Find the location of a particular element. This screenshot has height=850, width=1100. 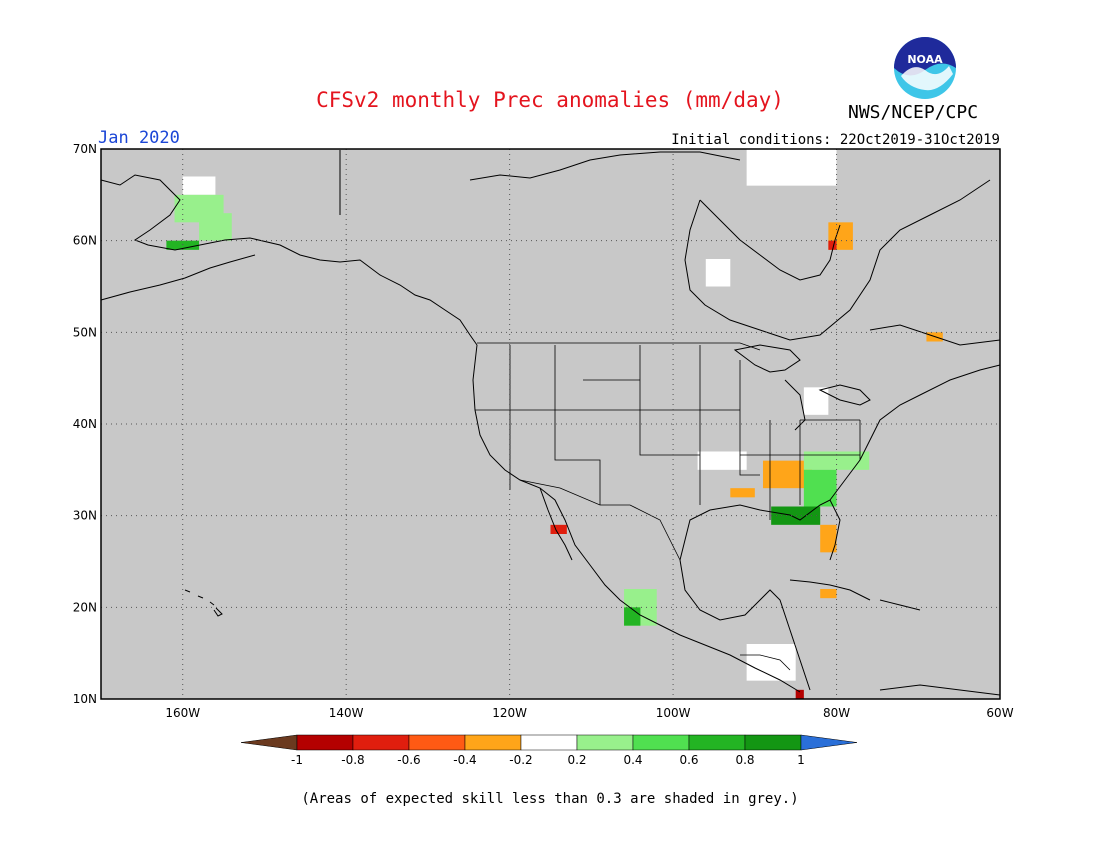

colorbar-label: -0.8 is located at coordinates (352, 760).